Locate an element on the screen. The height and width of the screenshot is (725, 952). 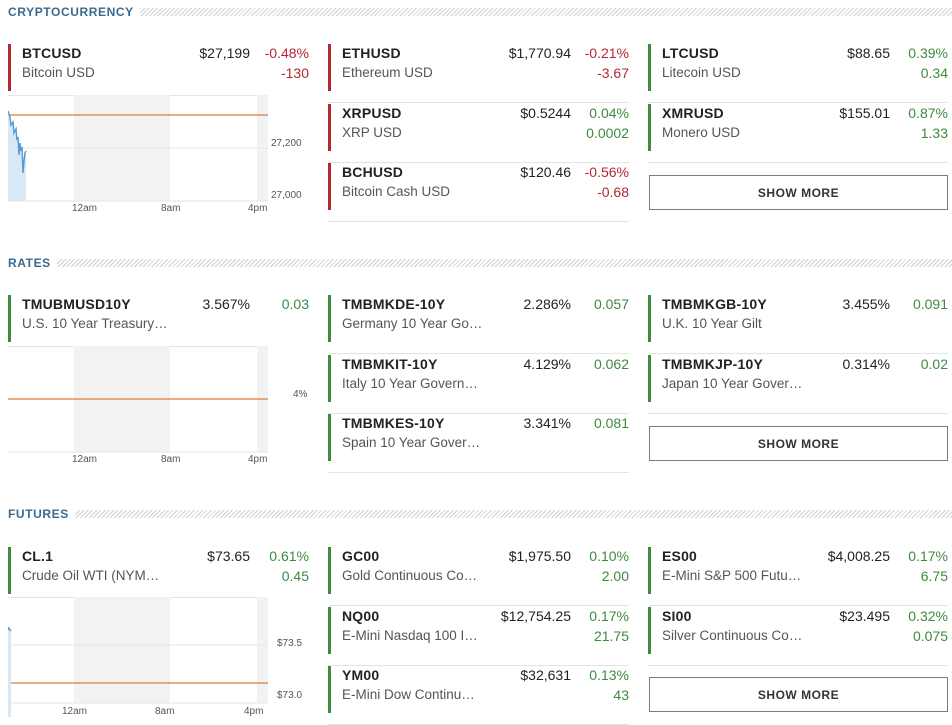
chart-x-tick: 8am is located at coordinates (171, 459).